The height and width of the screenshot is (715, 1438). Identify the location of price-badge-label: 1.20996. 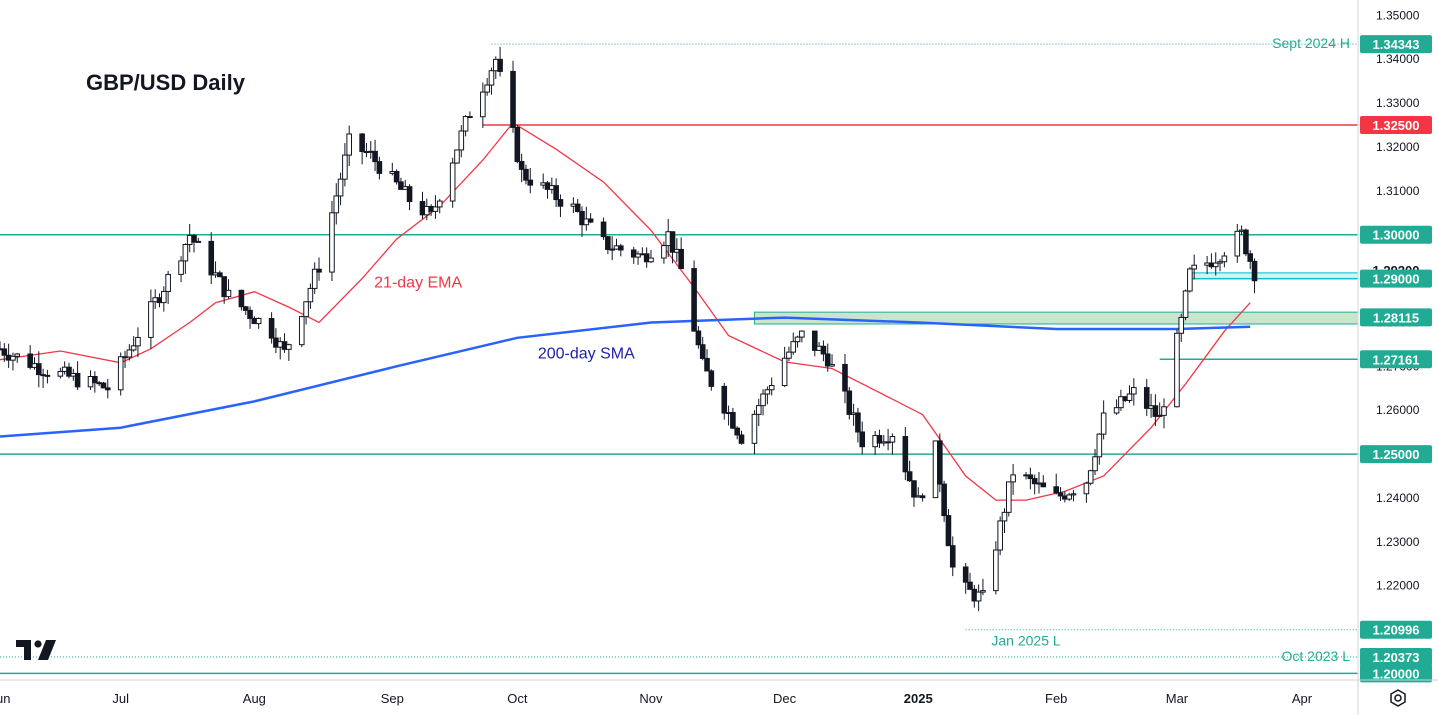
(1396, 630).